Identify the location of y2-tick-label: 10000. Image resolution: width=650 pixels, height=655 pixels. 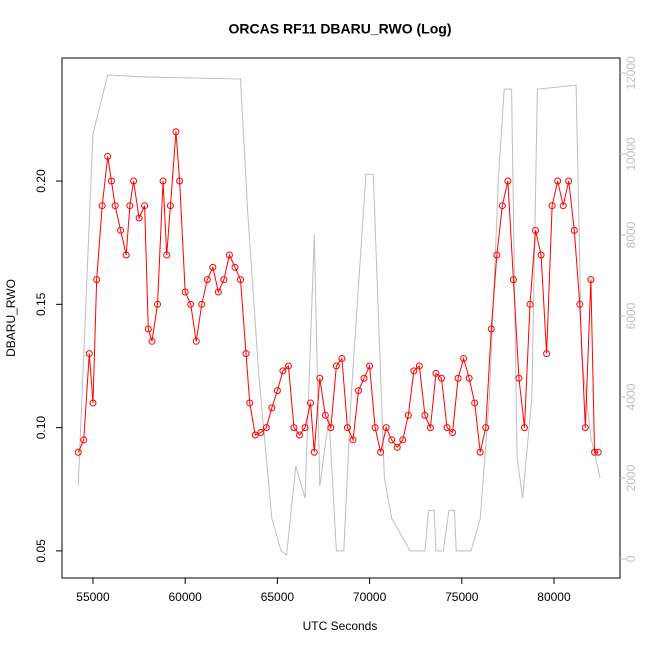
(631, 154).